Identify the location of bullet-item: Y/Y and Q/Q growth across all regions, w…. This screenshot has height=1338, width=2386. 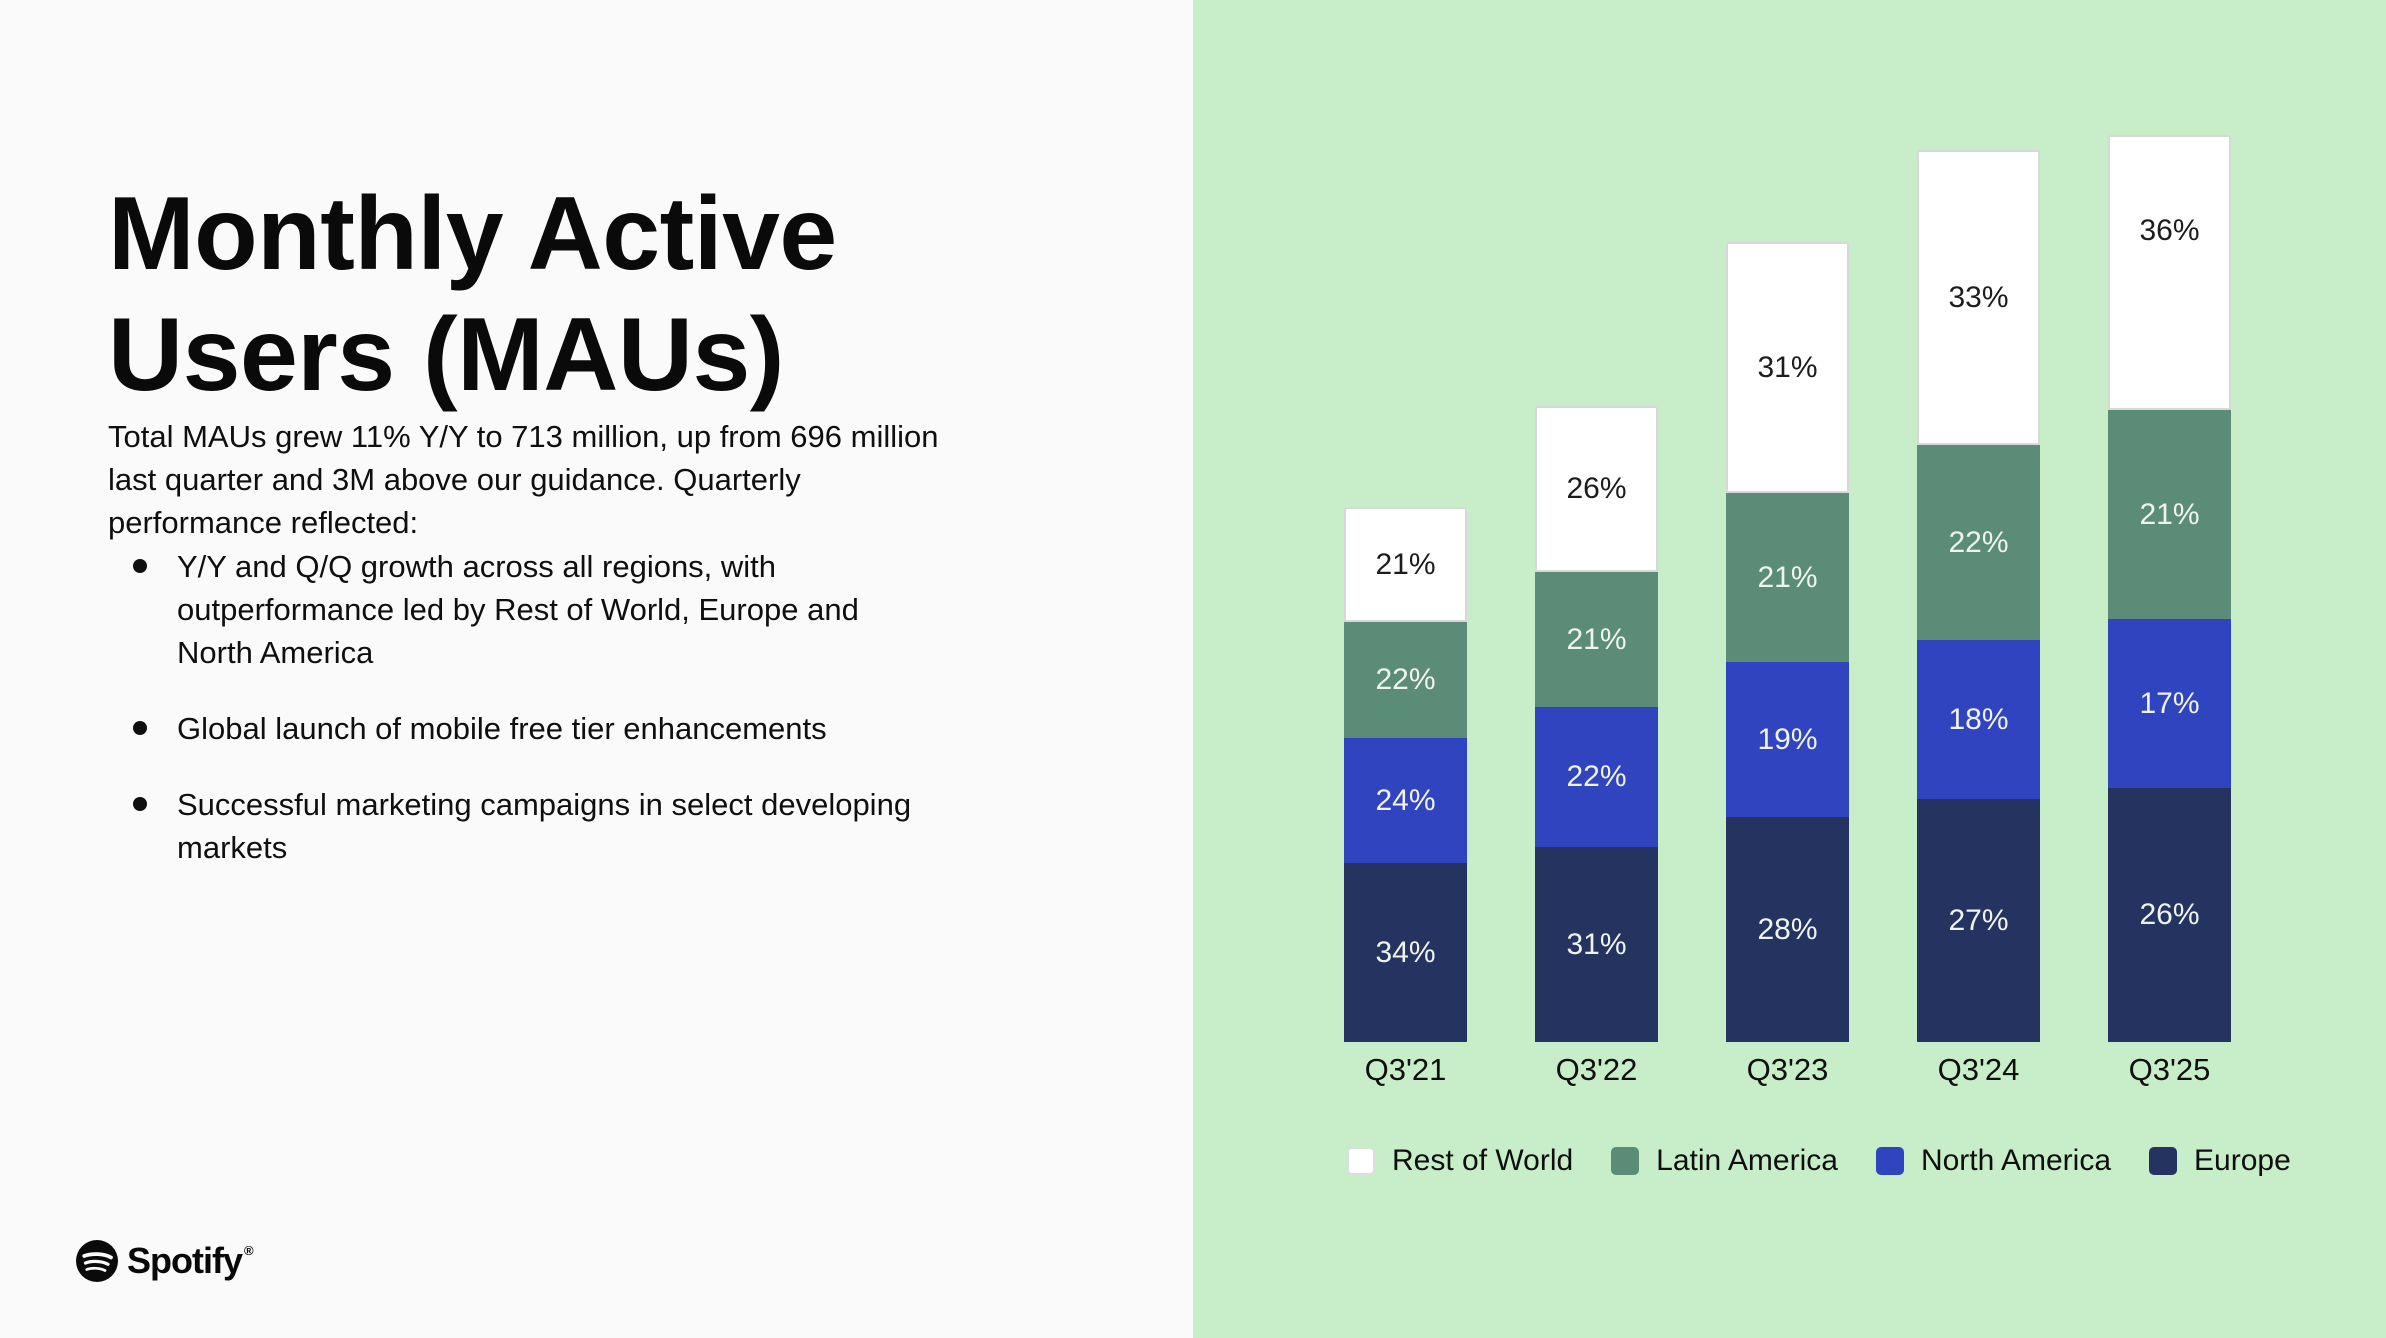
(509, 609).